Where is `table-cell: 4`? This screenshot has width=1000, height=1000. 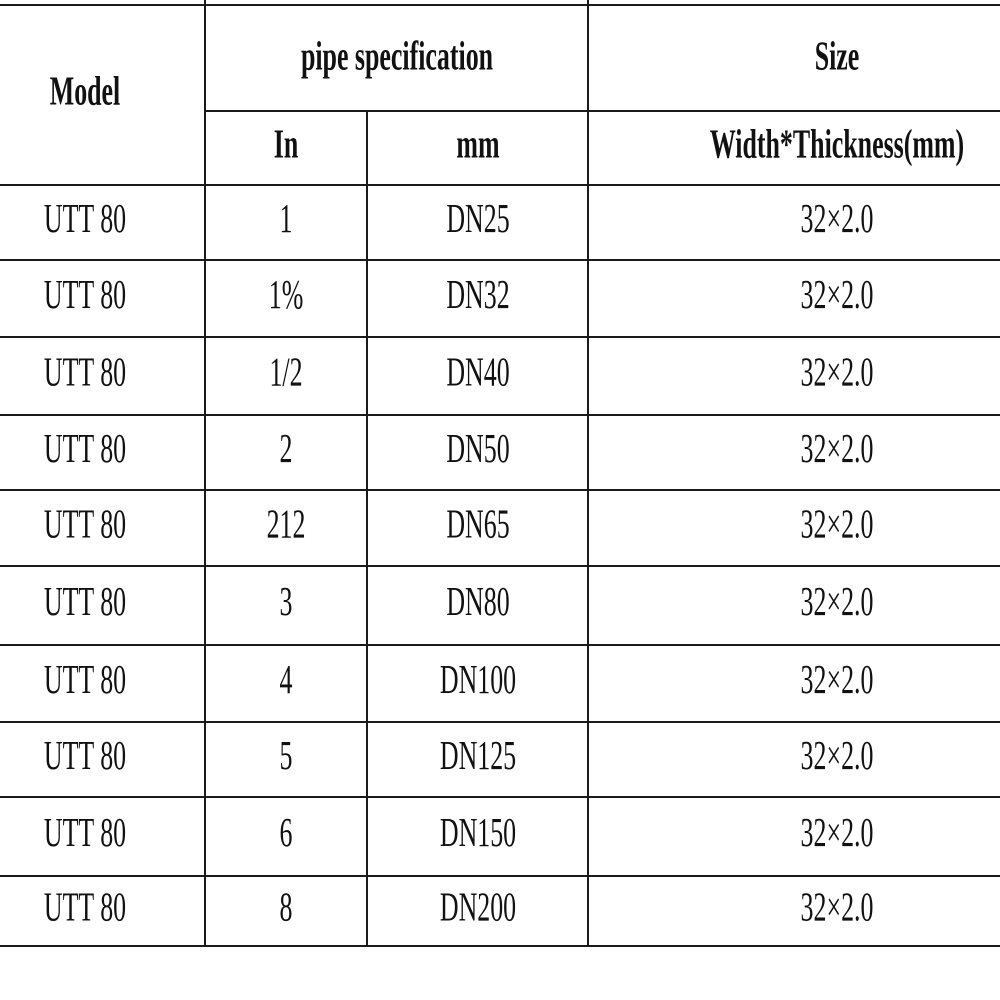 table-cell: 4 is located at coordinates (286, 680).